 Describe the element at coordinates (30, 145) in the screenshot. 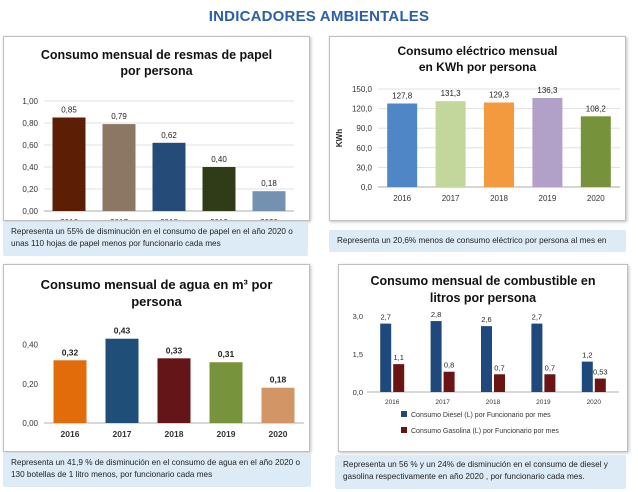

I see `y-tick-label: 0,60` at that location.